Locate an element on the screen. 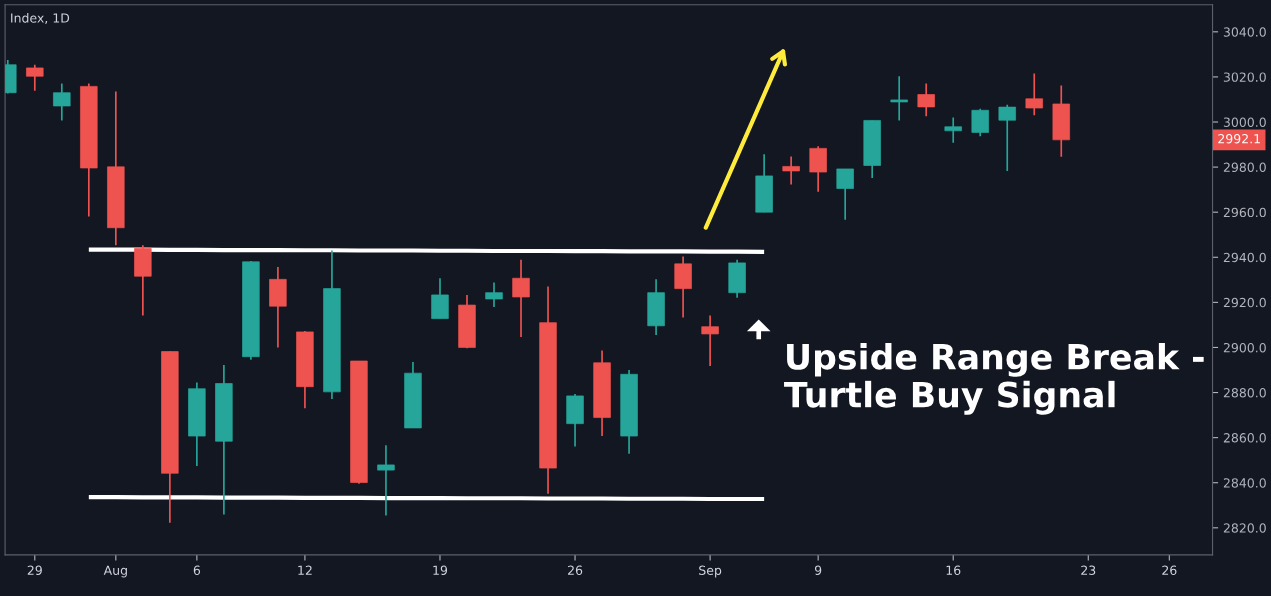 The height and width of the screenshot is (596, 1271). y-tick-label: 2840.0 is located at coordinates (1244, 483).